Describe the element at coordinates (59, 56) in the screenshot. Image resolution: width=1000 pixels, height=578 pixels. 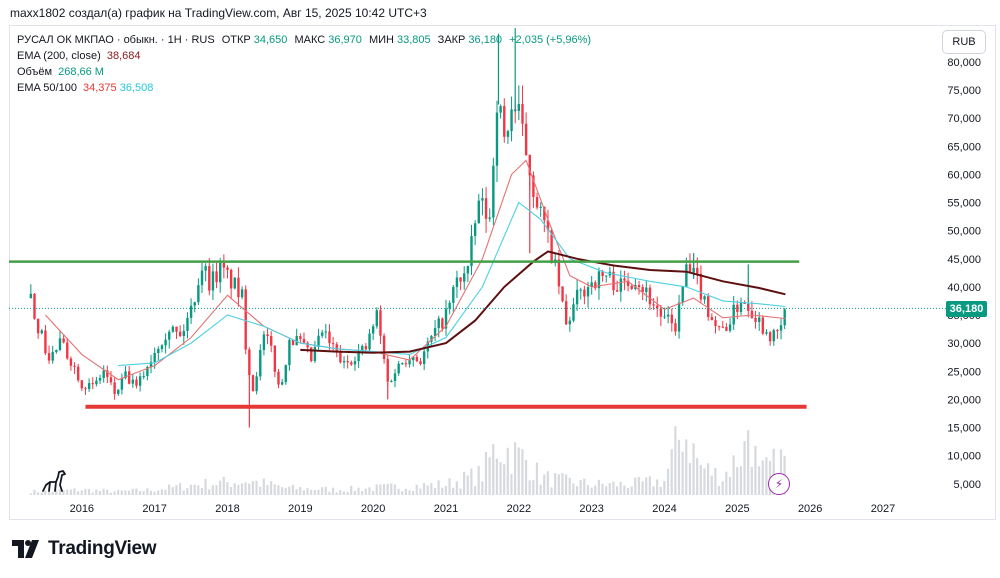
I see `ema200-label: EMA (200, close)` at that location.